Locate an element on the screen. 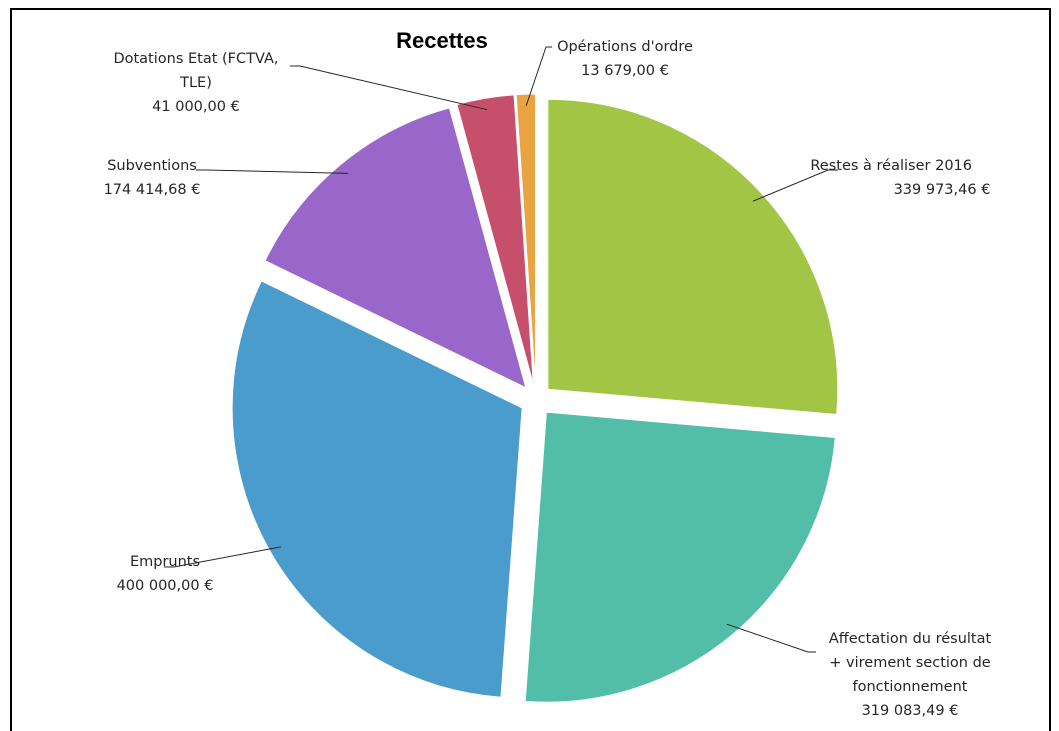  data-value-4: 41 000,00 € is located at coordinates (196, 107).